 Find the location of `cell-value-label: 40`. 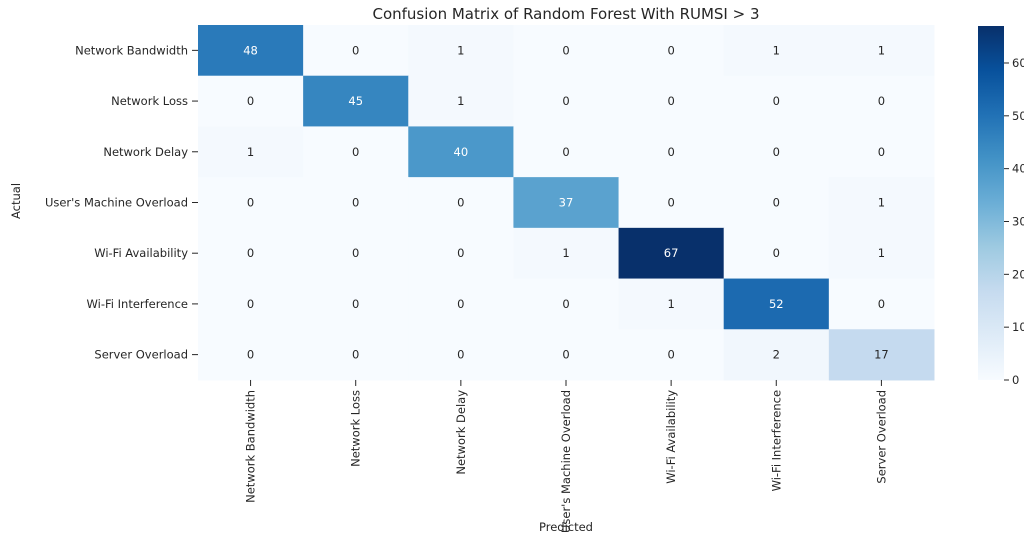

cell-value-label: 40 is located at coordinates (461, 152).